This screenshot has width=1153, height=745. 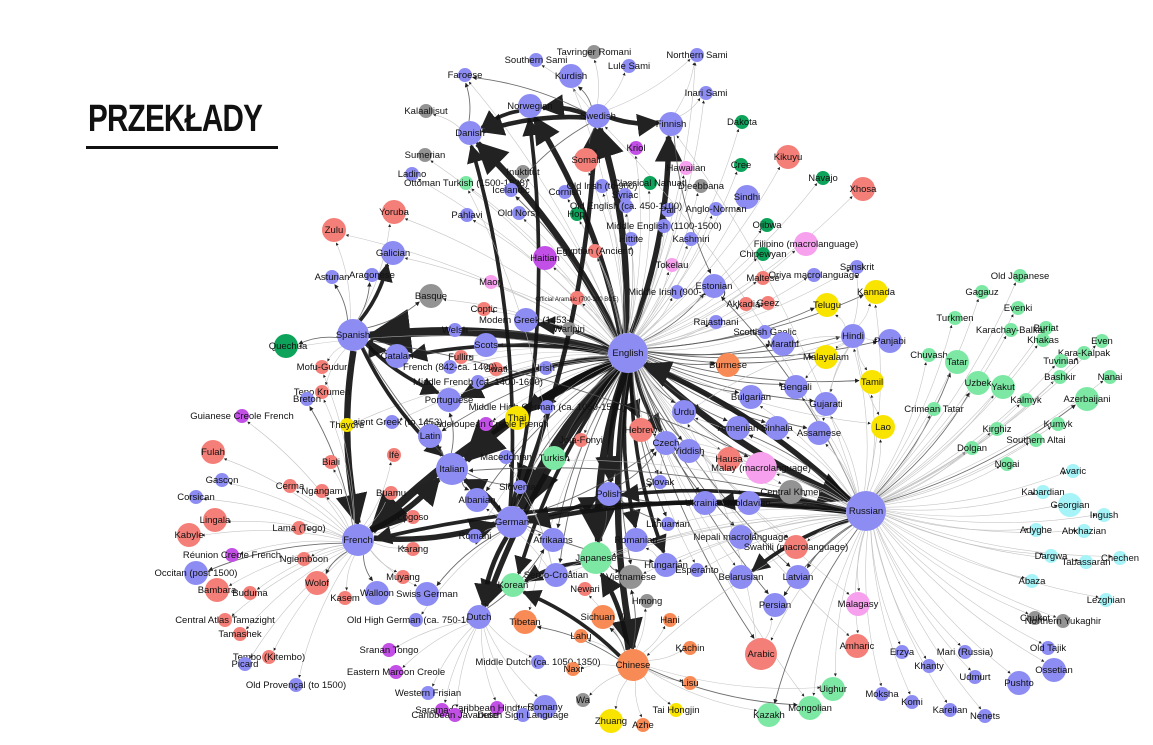 What do you see at coordinates (1110, 377) in the screenshot?
I see `node-nanai: Nanai` at bounding box center [1110, 377].